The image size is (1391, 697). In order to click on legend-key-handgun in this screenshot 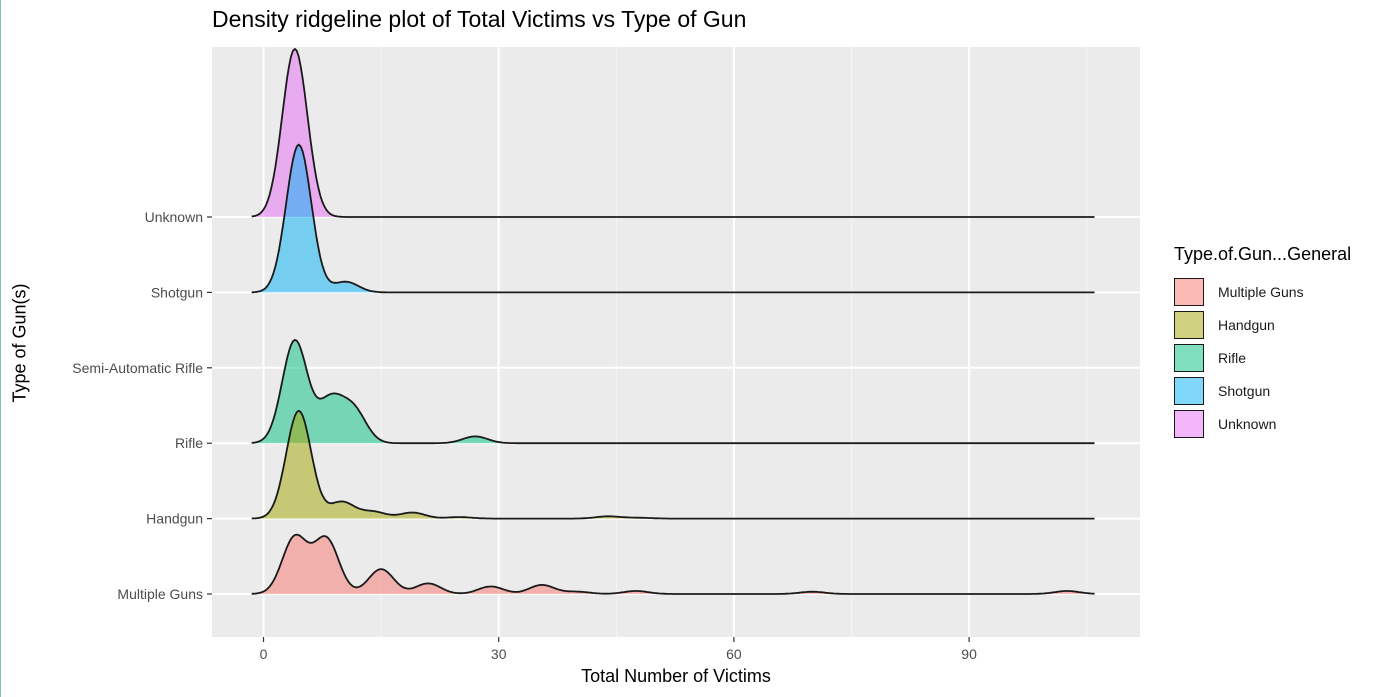, I will do `click(1189, 324)`.